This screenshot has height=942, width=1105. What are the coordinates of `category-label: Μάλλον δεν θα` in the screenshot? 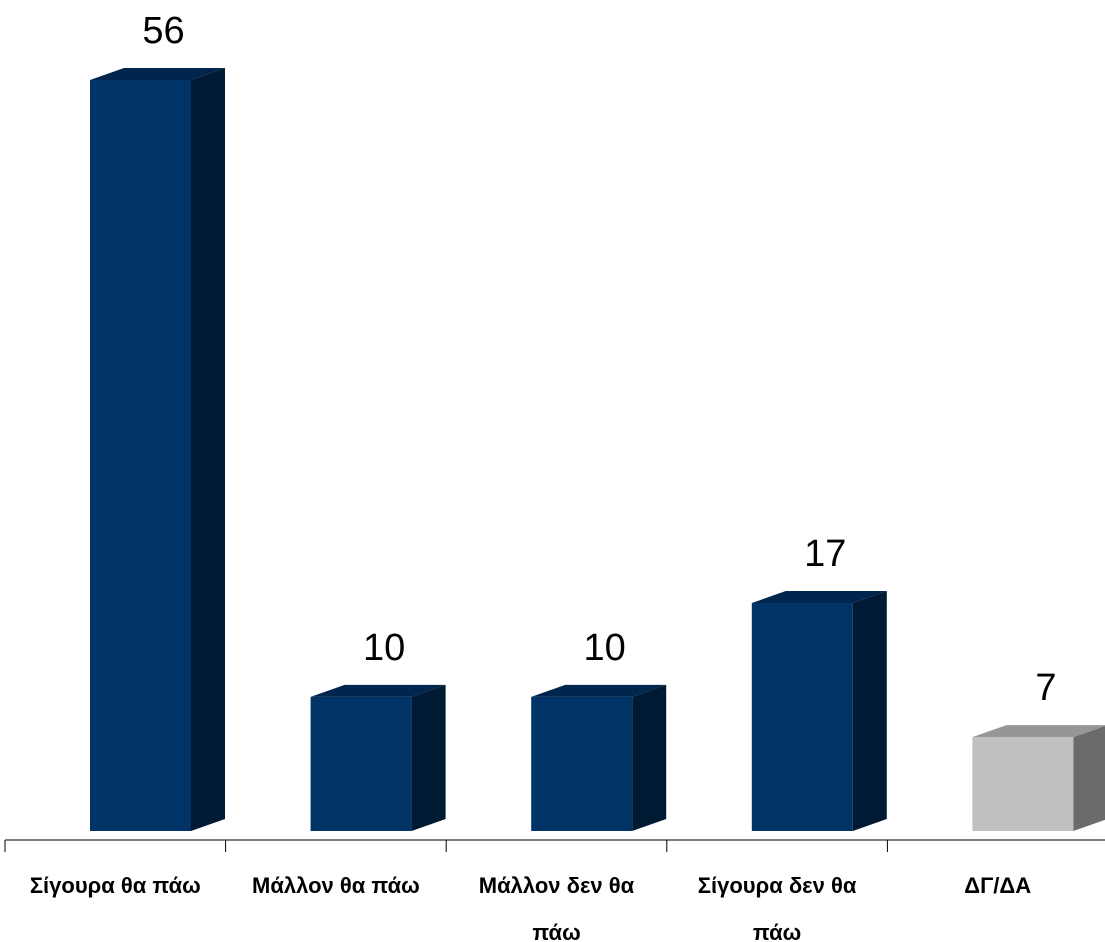 It's located at (557, 885).